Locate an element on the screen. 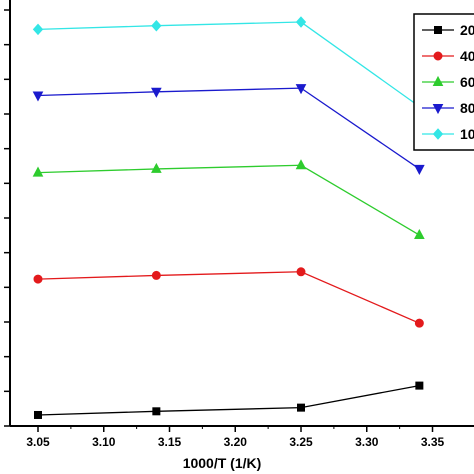 This screenshot has height=474, width=474. x-tick-label: 3.30 is located at coordinates (367, 442).